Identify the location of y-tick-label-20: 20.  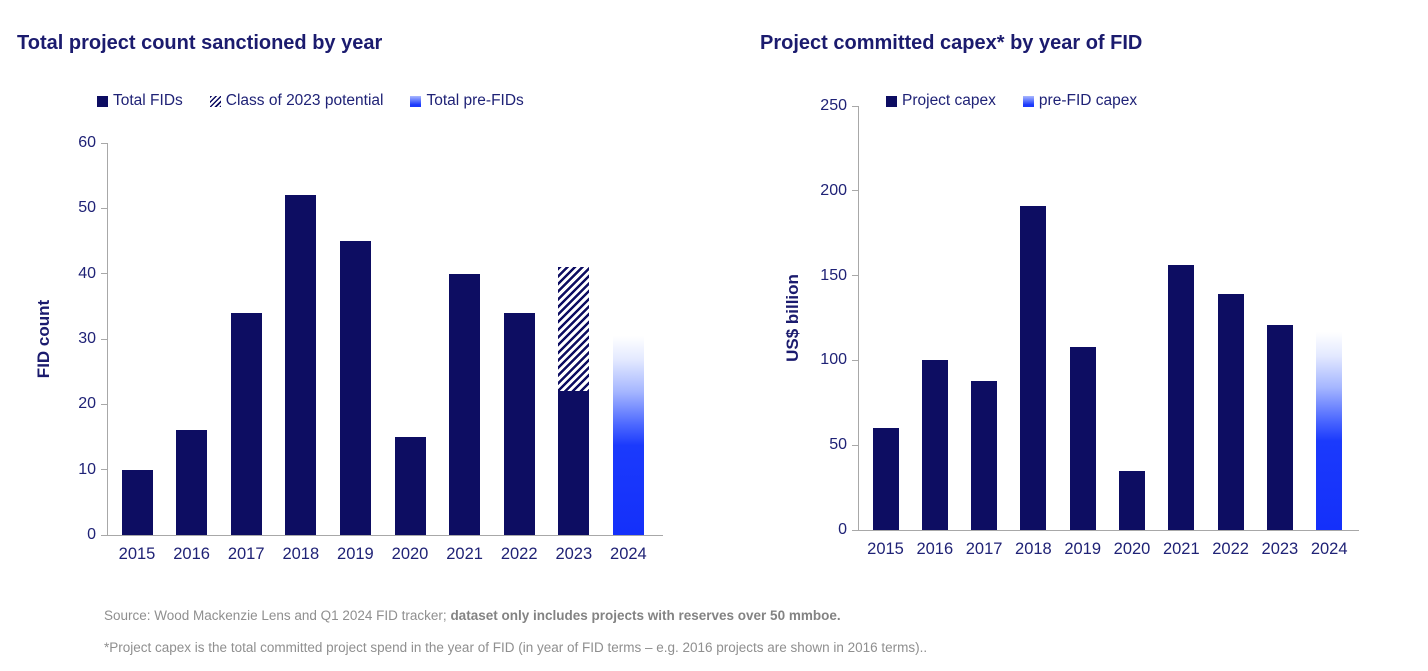
(87, 404).